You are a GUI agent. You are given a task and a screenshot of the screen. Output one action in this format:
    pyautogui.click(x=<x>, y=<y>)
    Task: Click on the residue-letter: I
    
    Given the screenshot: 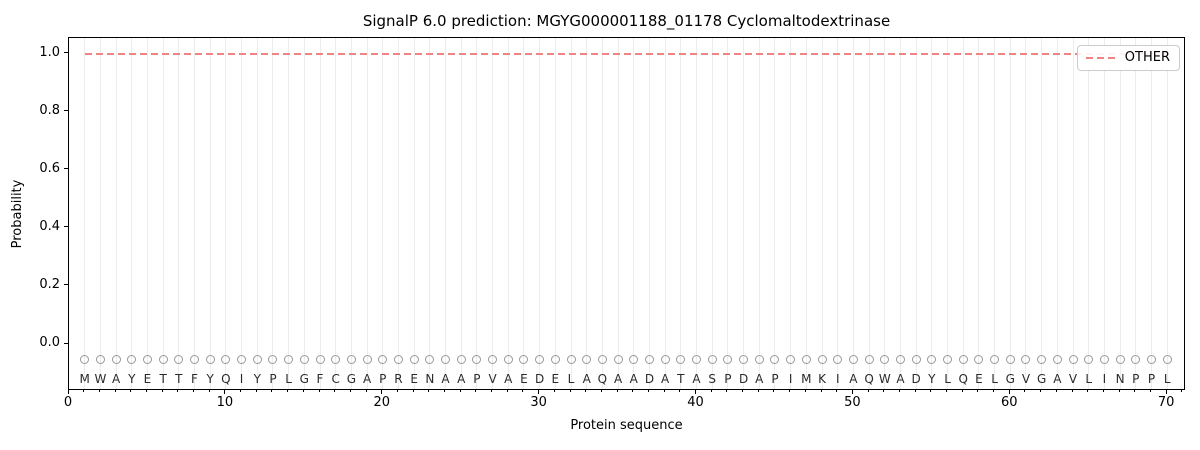 What is the action you would take?
    pyautogui.click(x=241, y=379)
    